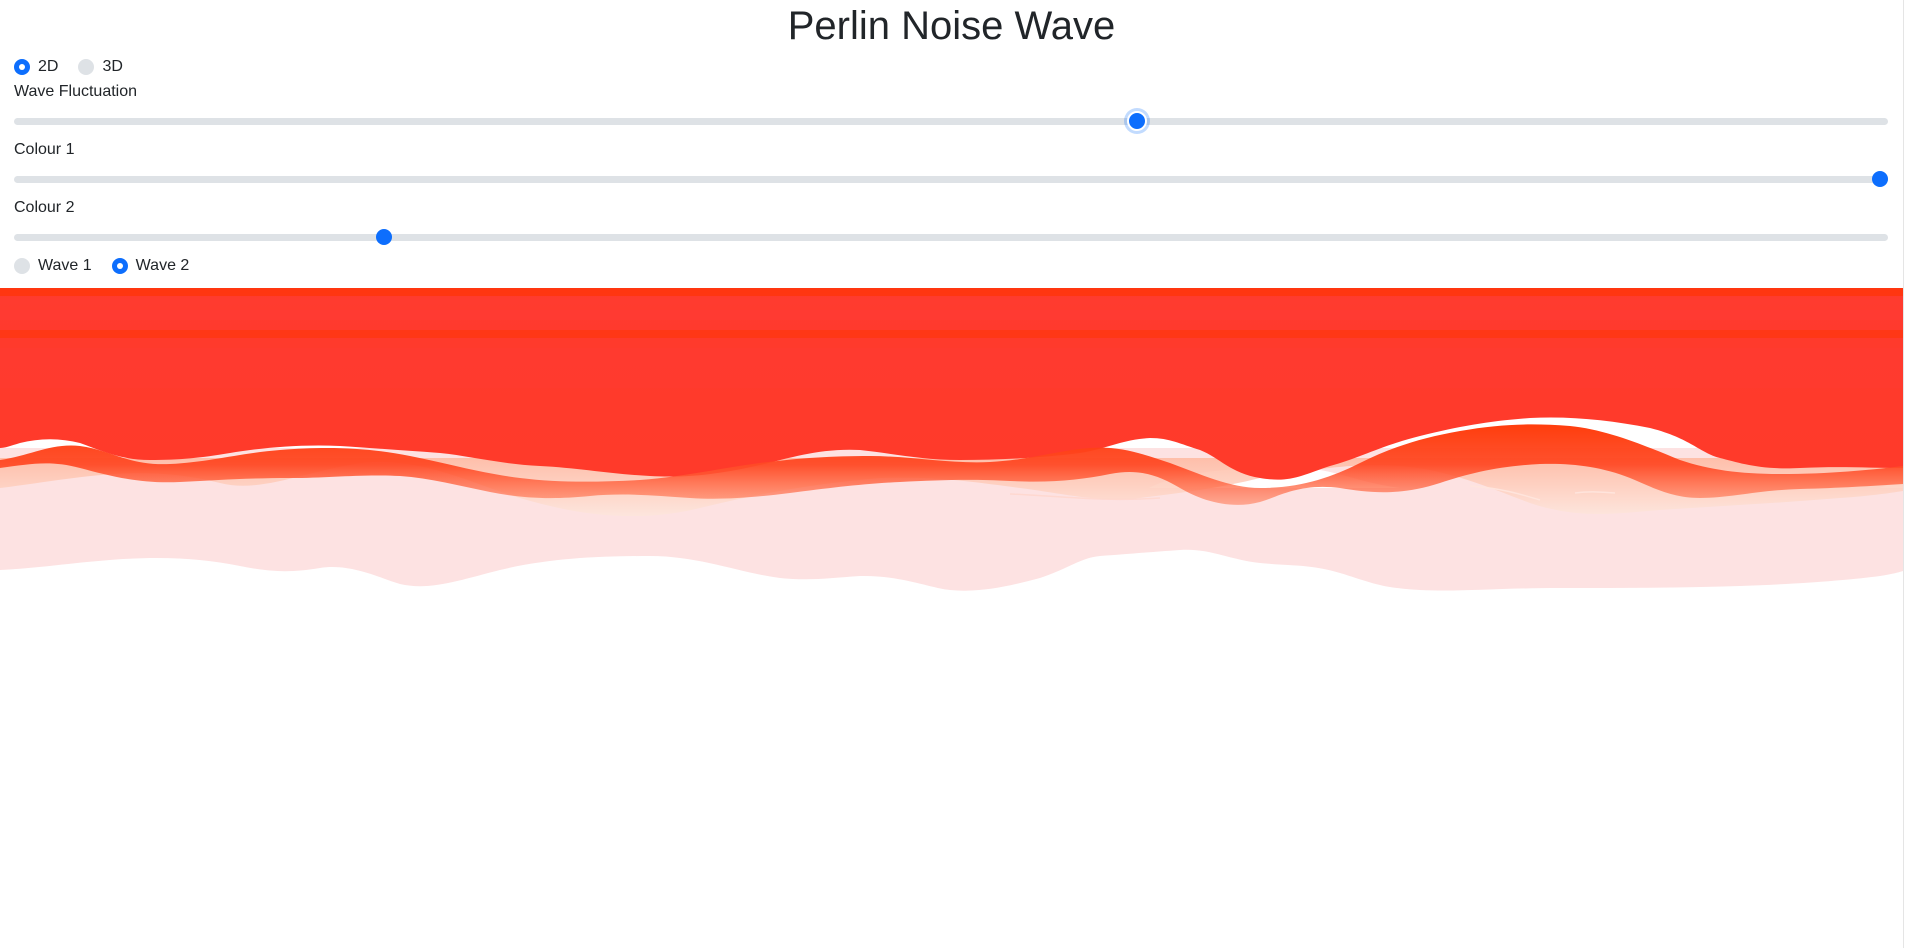  I want to click on dimension-option-2d: 2D, so click(36, 67).